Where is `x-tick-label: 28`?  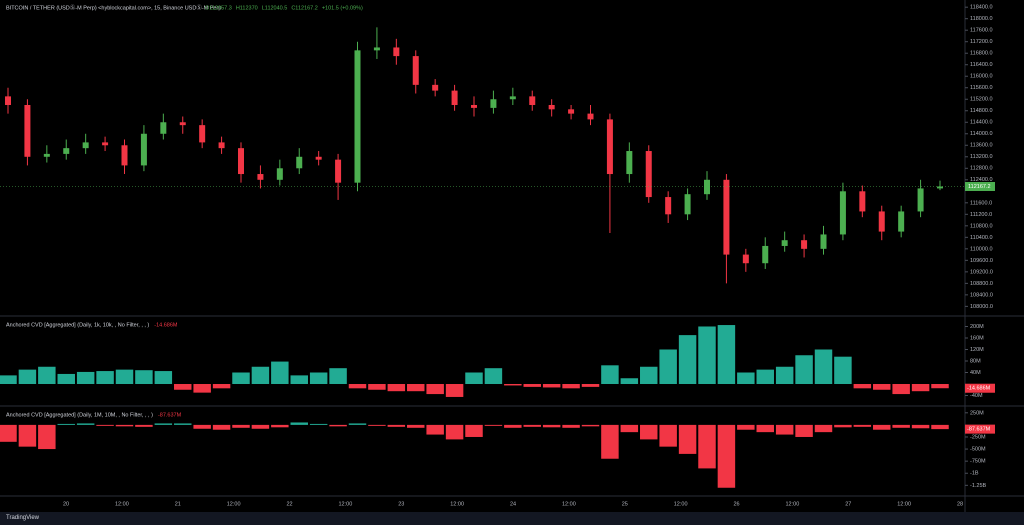
x-tick-label: 28 is located at coordinates (960, 504).